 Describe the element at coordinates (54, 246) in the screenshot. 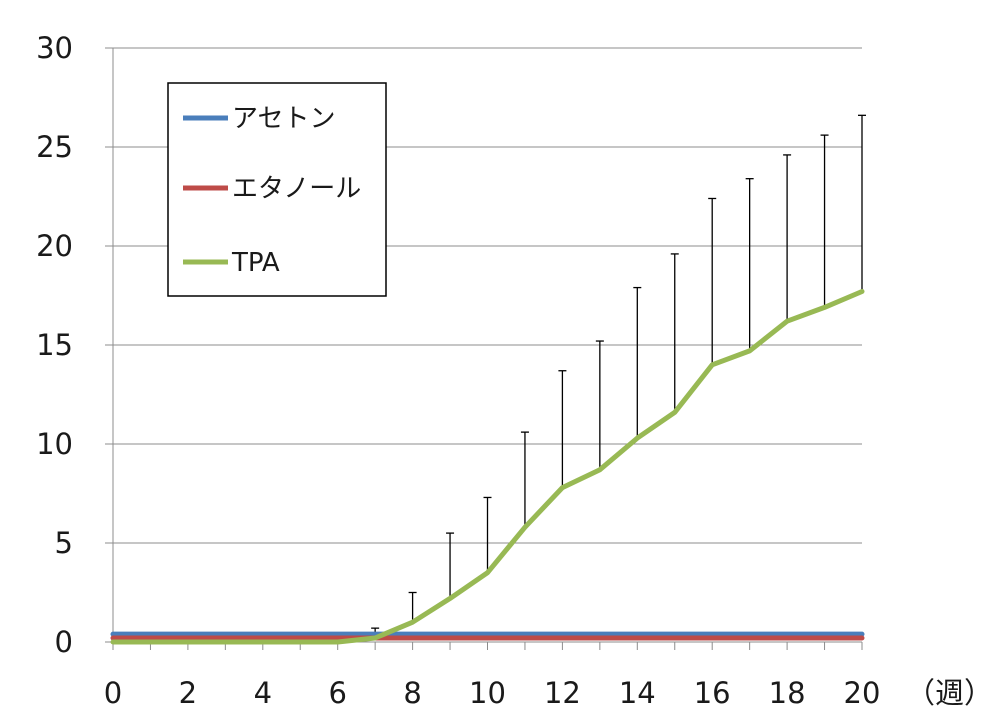

I see `y-tick-label: 20` at that location.